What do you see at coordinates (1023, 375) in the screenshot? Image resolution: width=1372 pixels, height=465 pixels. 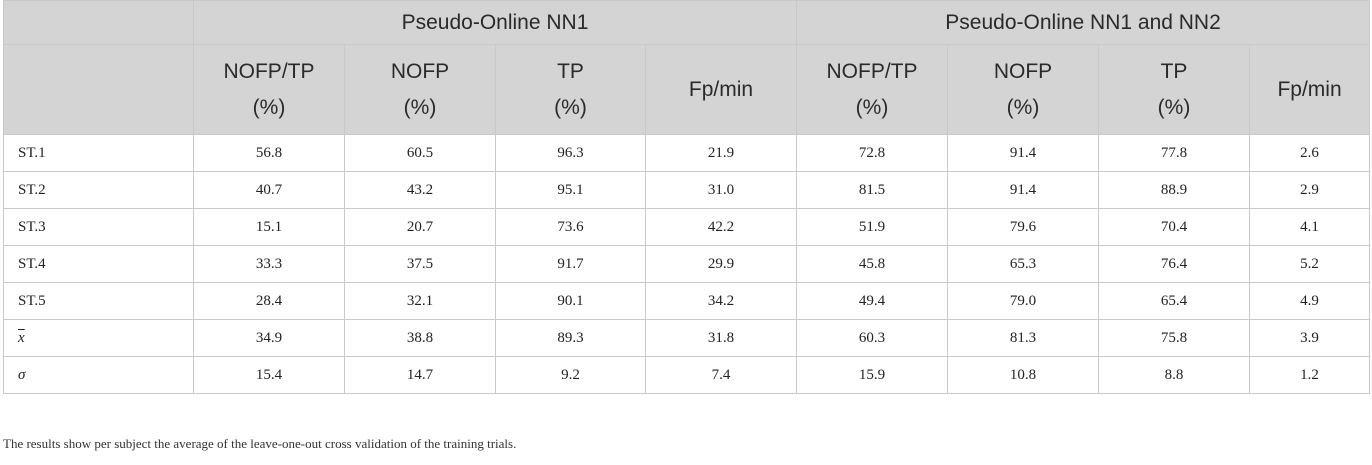 I see `table-cell: 10.8` at bounding box center [1023, 375].